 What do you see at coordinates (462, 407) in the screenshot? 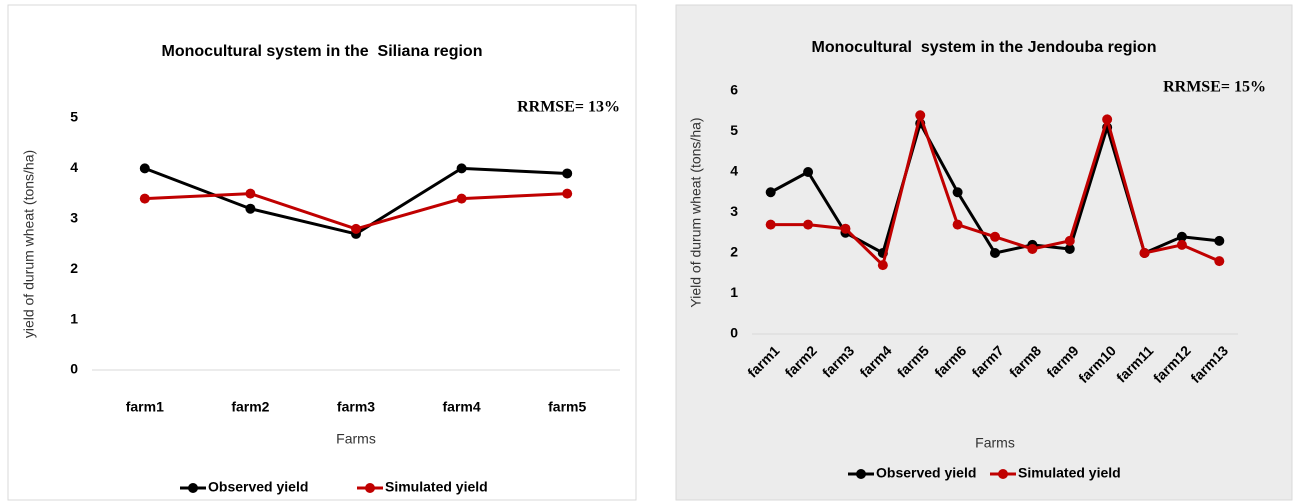
I see `x-tick-label: farm4` at bounding box center [462, 407].